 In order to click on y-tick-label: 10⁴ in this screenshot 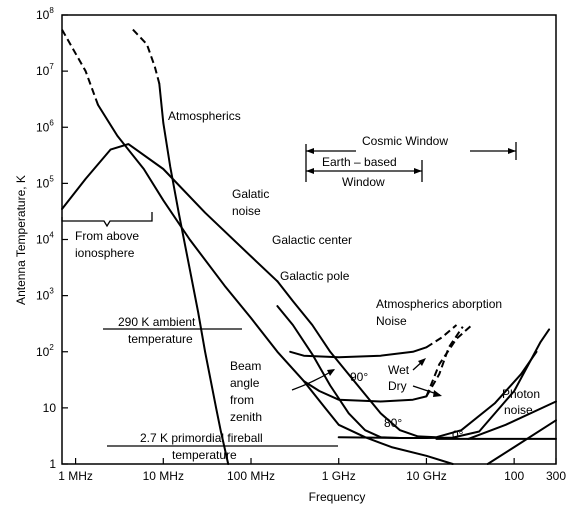, I will do `click(45, 239)`.